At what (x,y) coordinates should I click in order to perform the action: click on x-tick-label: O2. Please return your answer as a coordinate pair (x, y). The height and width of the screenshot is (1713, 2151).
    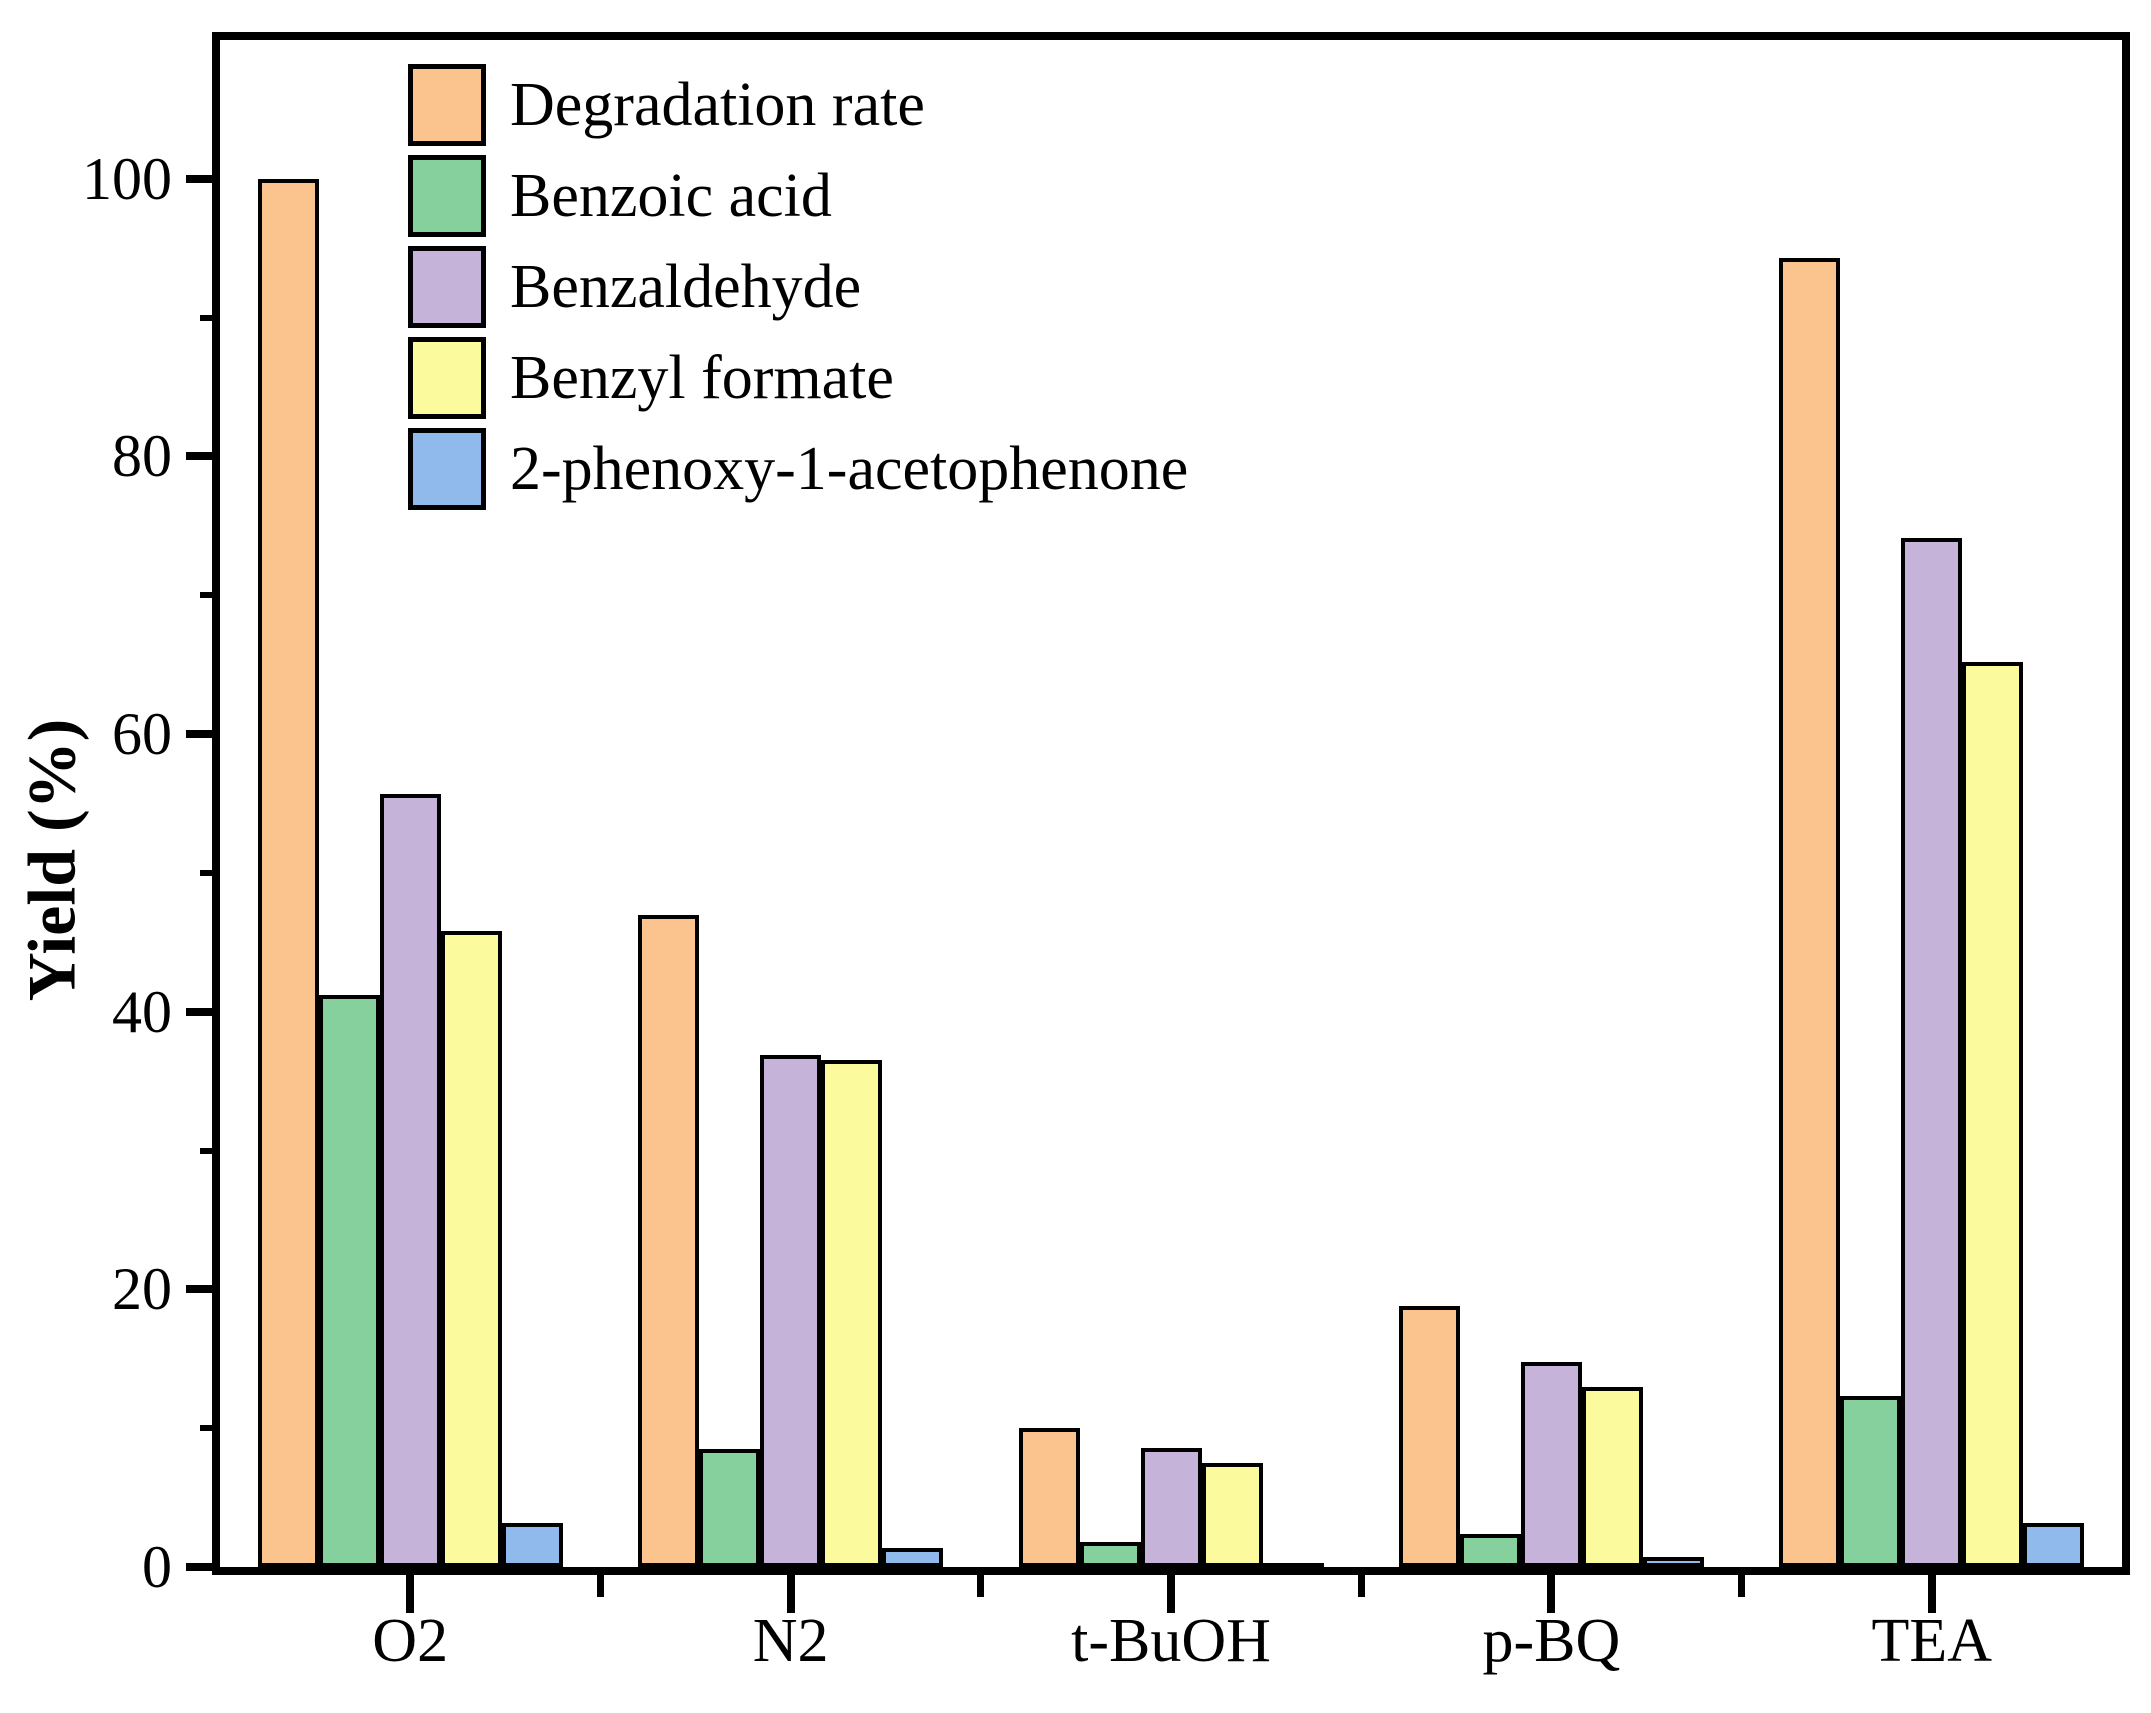
    Looking at the image, I should click on (410, 1641).